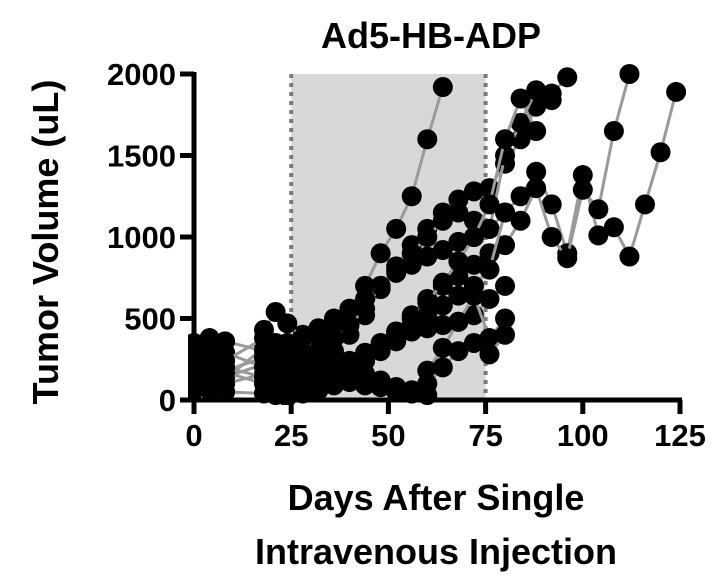 Image resolution: width=722 pixels, height=581 pixels. I want to click on x-tick-label: 75, so click(485, 435).